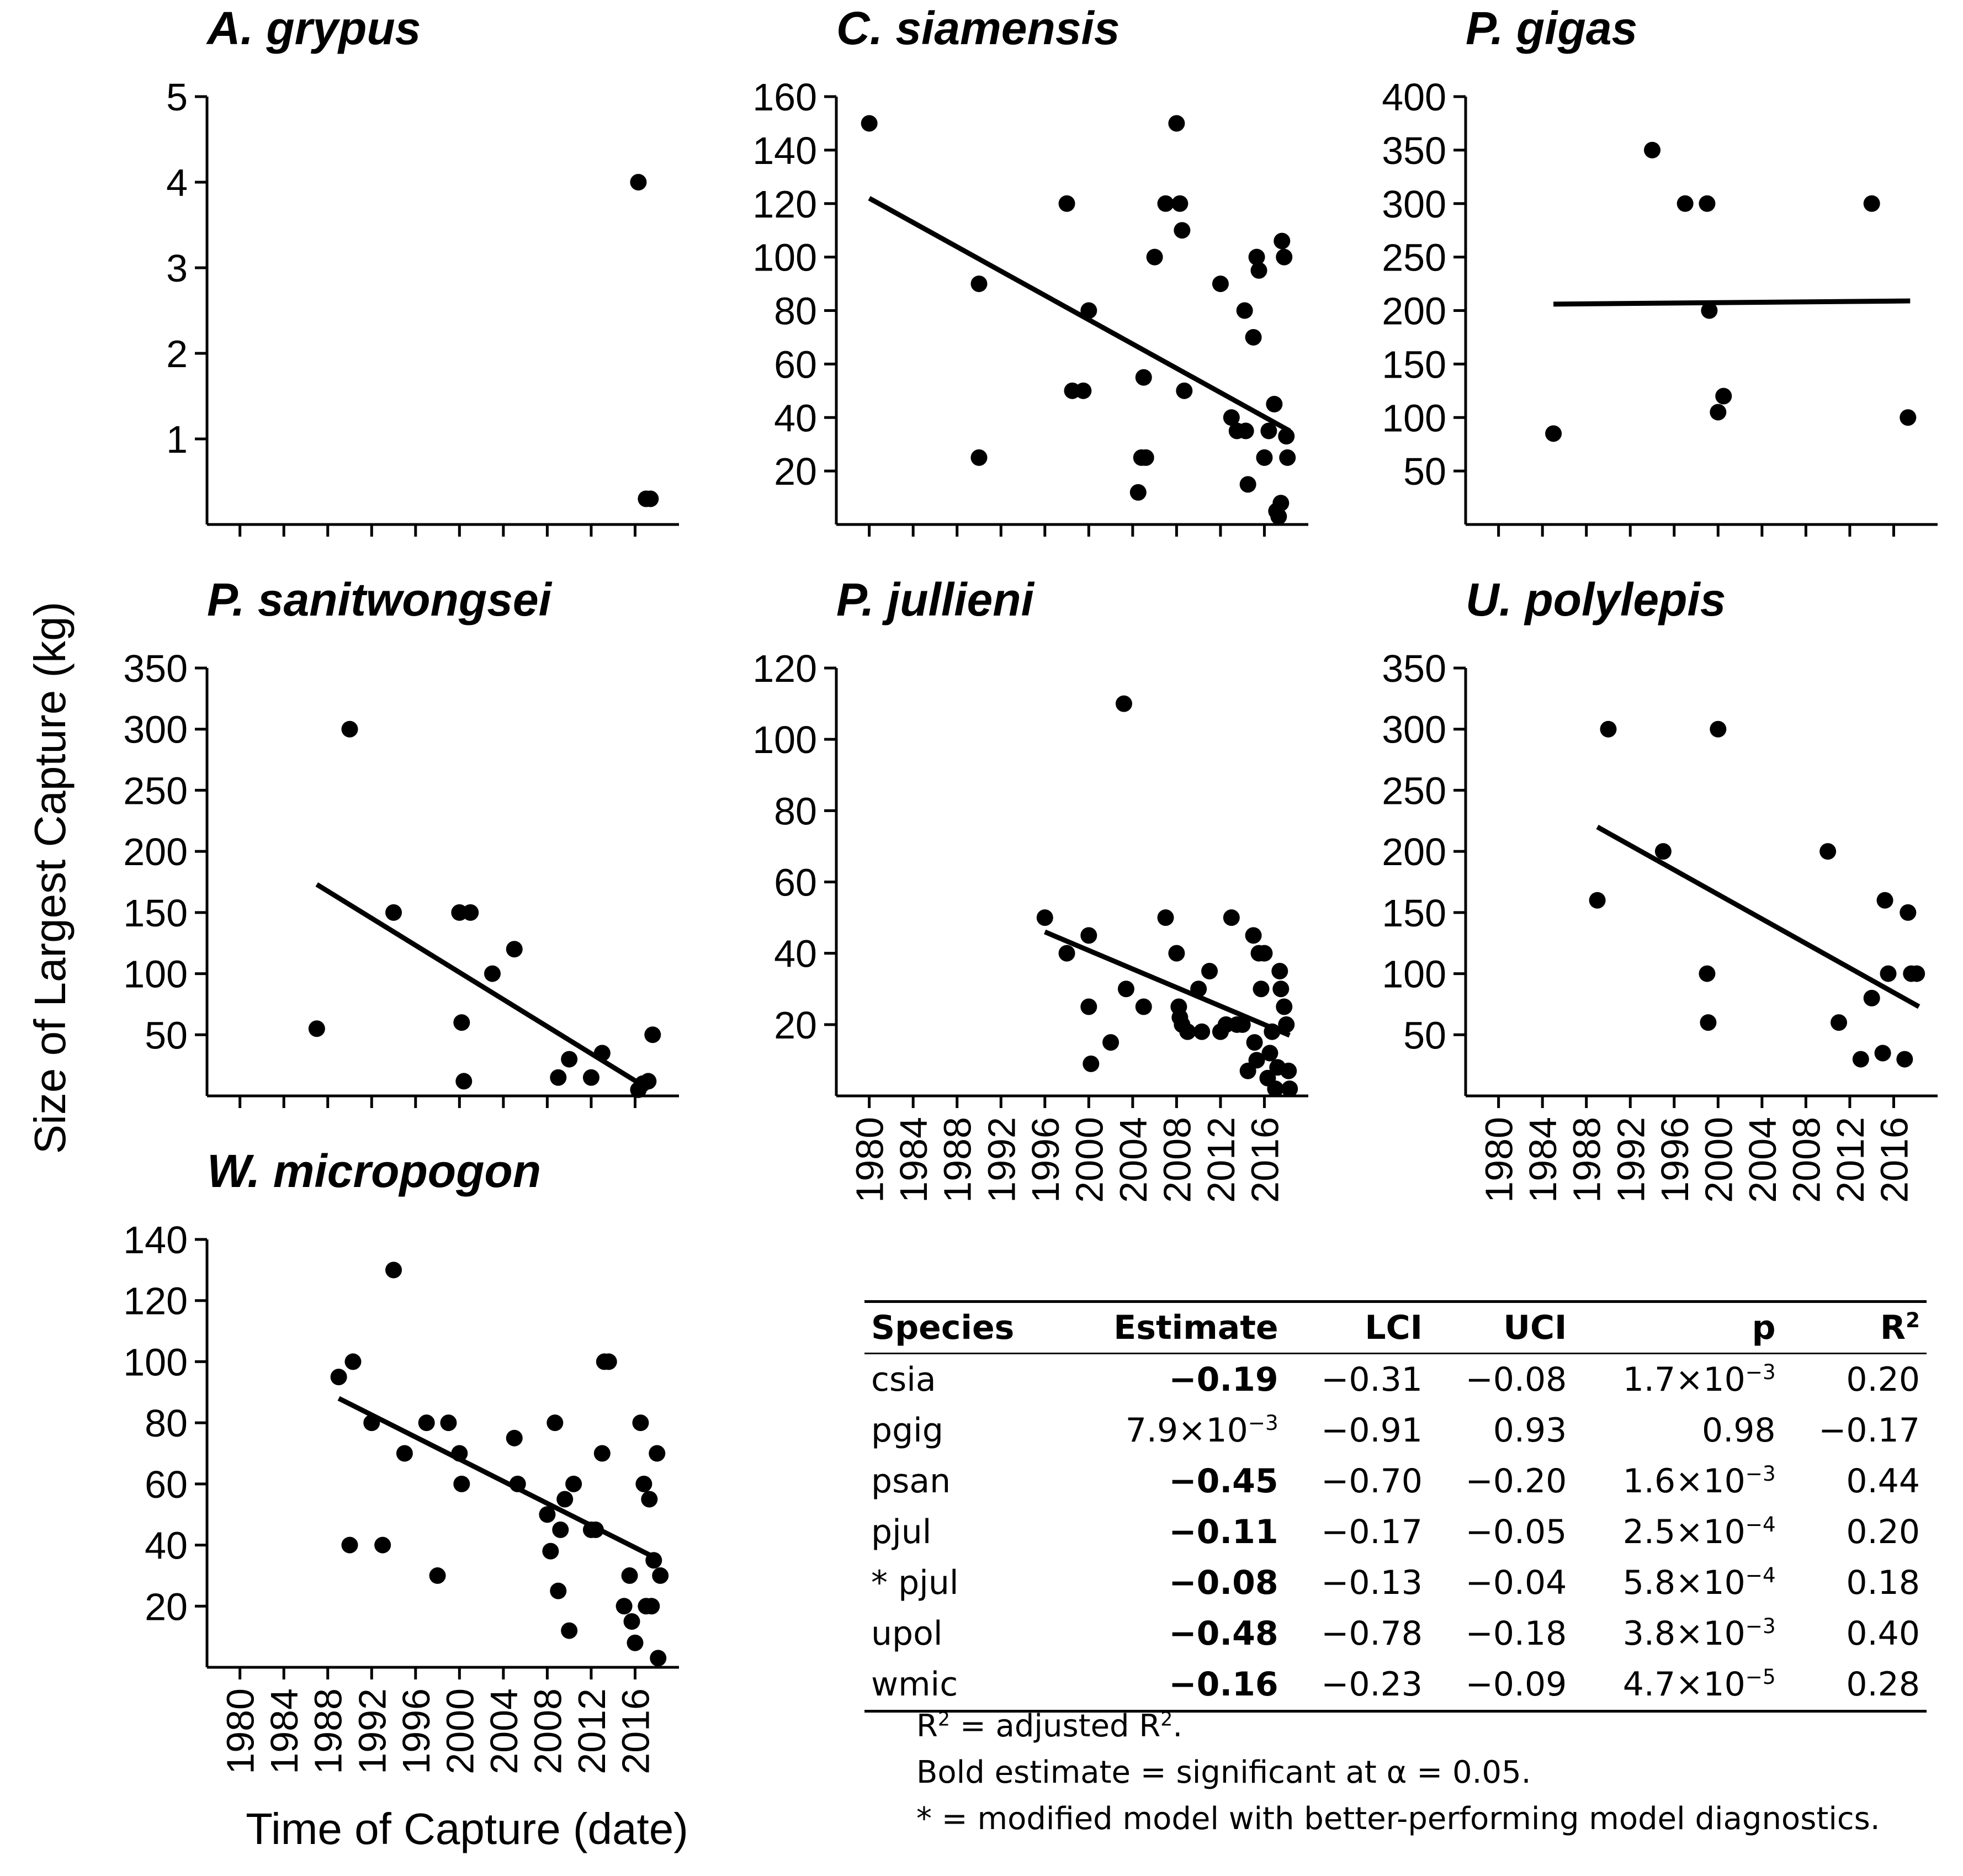  Describe the element at coordinates (1855, 1327) in the screenshot. I see `header-r2: R2` at that location.